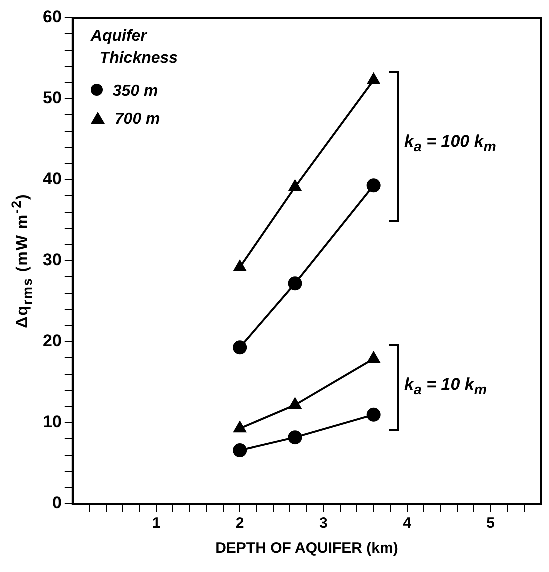  Describe the element at coordinates (134, 48) in the screenshot. I see `legend-title: Aquifer Thickness` at that location.